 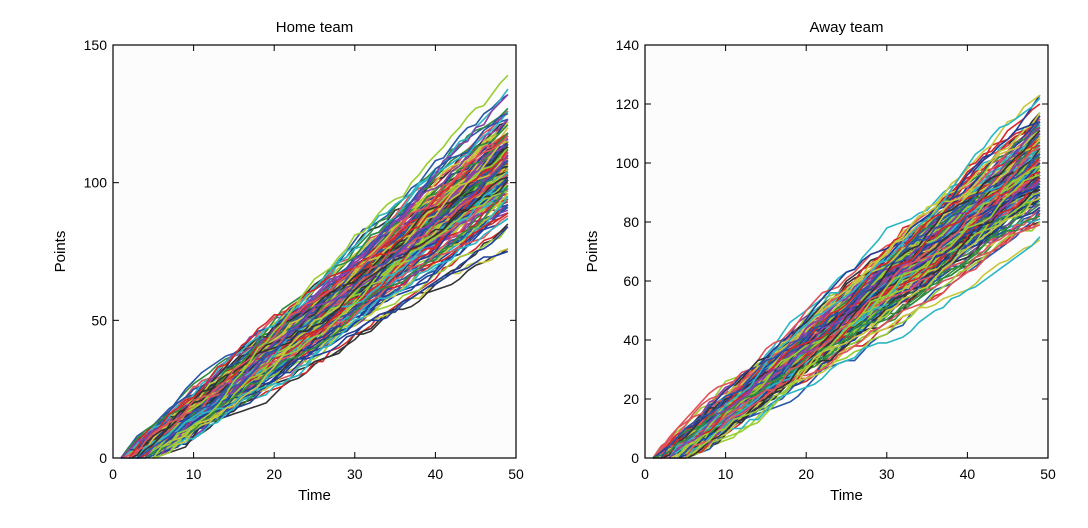 What do you see at coordinates (628, 104) in the screenshot?
I see `y-tick-label: 120` at bounding box center [628, 104].